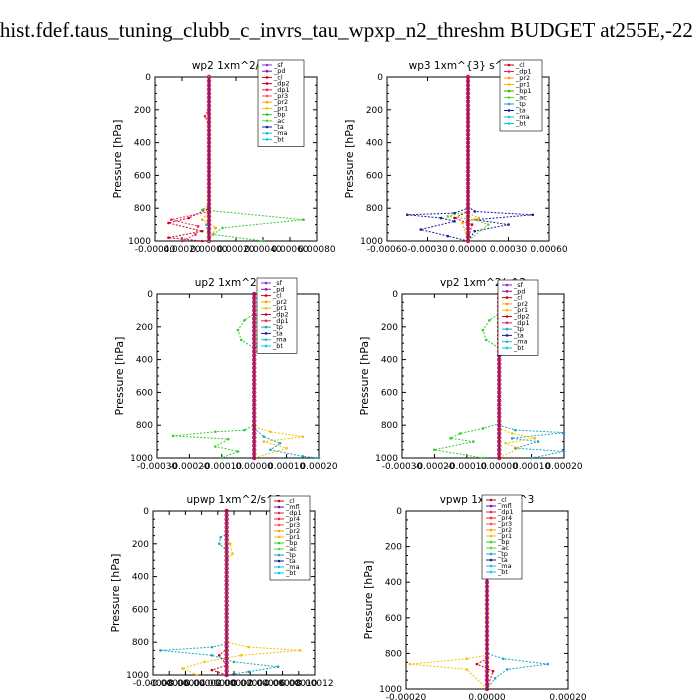  Describe the element at coordinates (521, 98) in the screenshot. I see `legend-label: _ac` at that location.